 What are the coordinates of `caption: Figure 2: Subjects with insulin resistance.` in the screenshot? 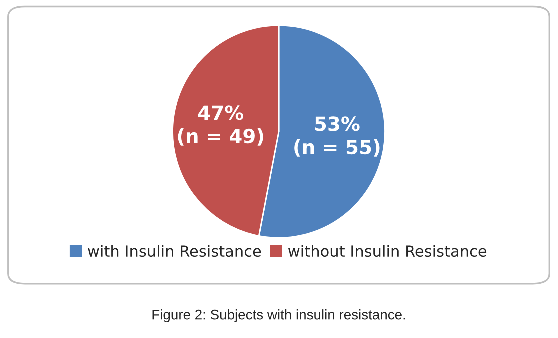 It's located at (279, 316).